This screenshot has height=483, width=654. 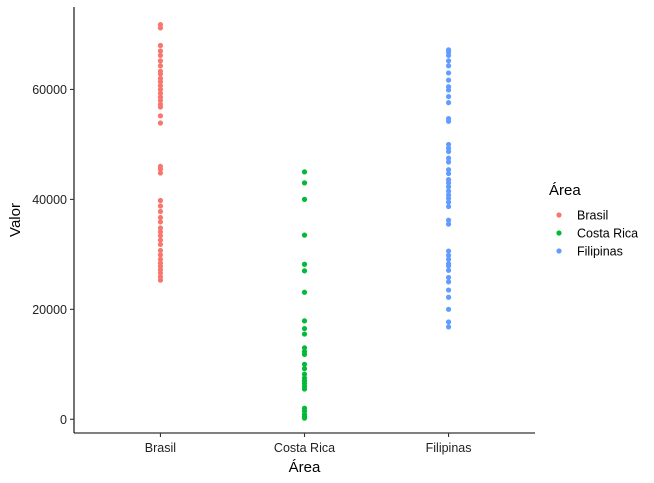 What do you see at coordinates (160, 448) in the screenshot?
I see `x-tick-label: Brasil` at bounding box center [160, 448].